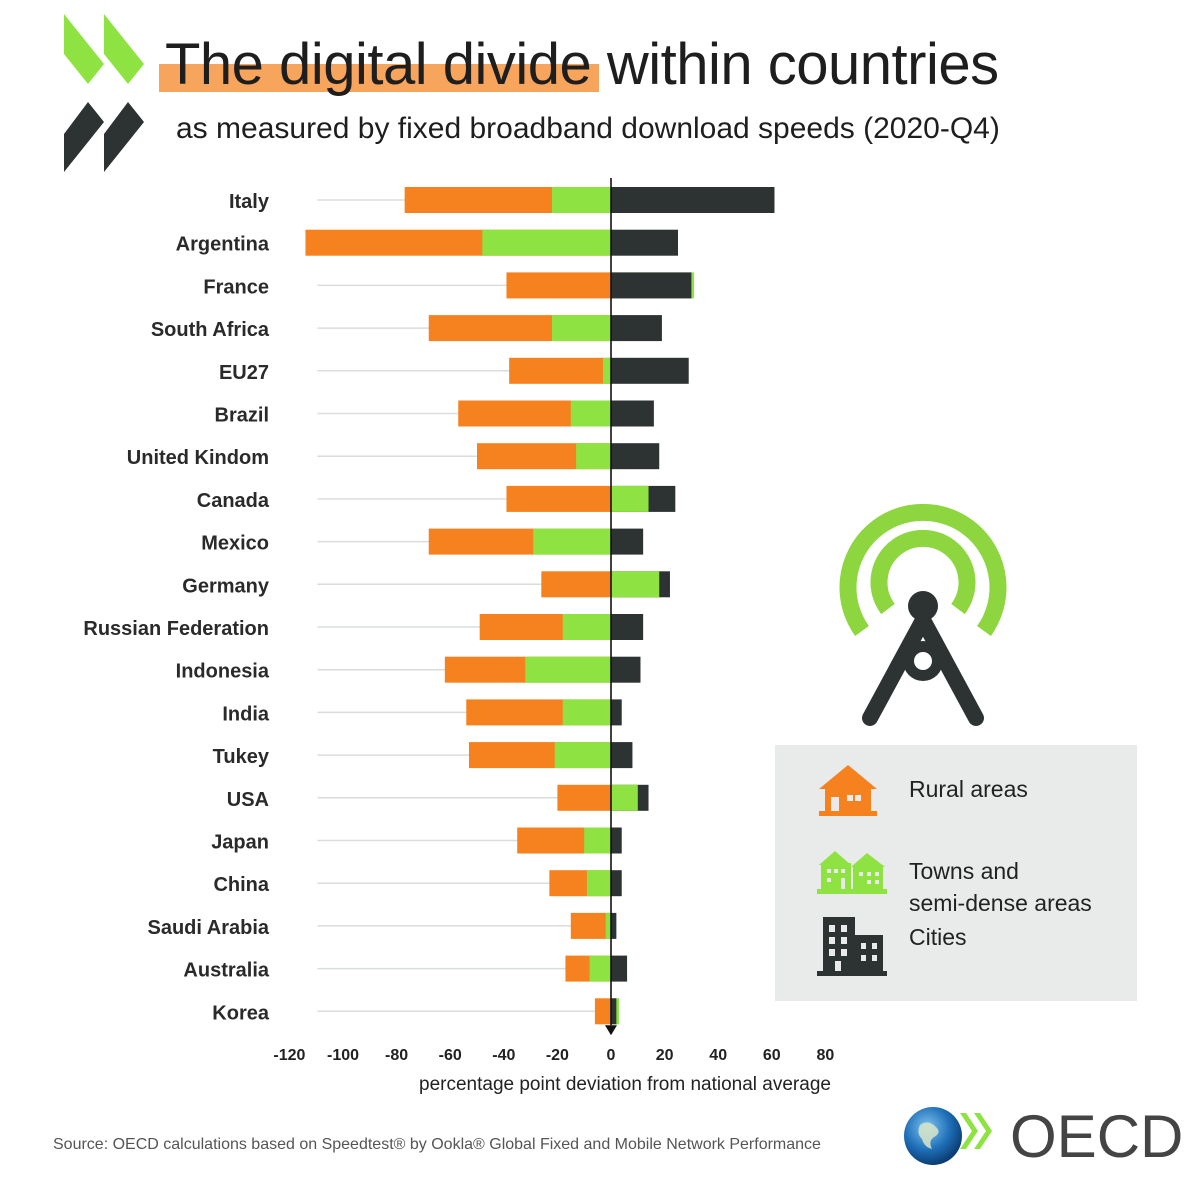  What do you see at coordinates (223, 672) in the screenshot?
I see `category-label: Indonesia` at bounding box center [223, 672].